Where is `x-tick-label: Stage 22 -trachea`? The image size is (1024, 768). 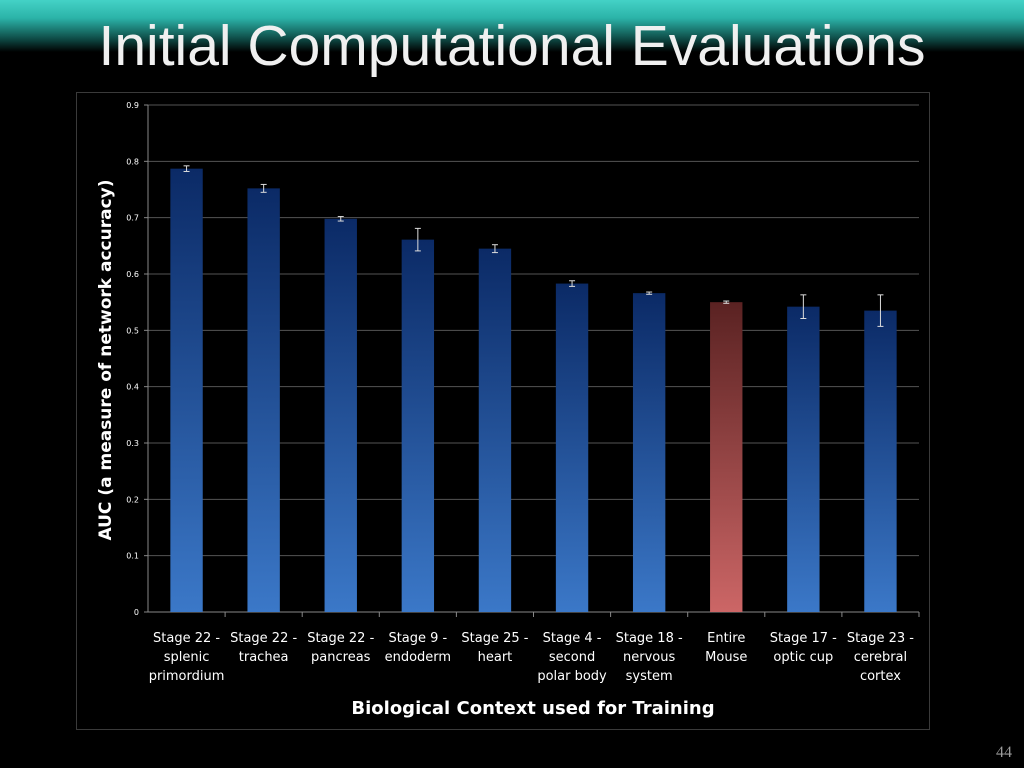 x-tick-label: Stage 22 -trachea is located at coordinates (263, 648).